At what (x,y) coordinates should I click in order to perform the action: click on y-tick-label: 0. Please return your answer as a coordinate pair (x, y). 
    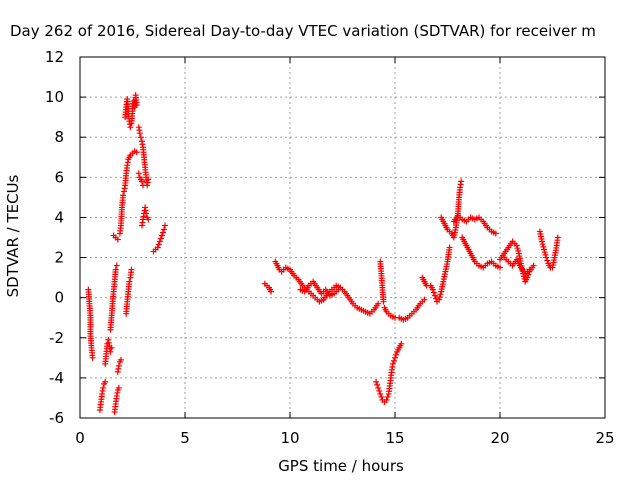
    Looking at the image, I should click on (59, 298).